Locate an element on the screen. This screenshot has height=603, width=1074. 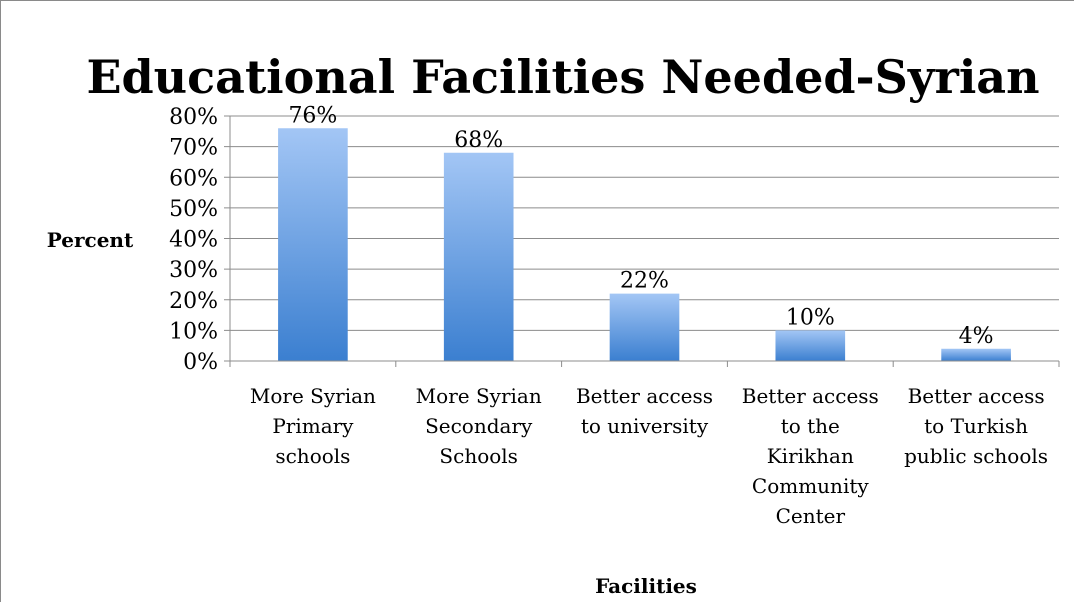
y-axis-ticks: 0% 10% 20% 30% 40% 50% 60% 70% 80% is located at coordinates (199, 240).